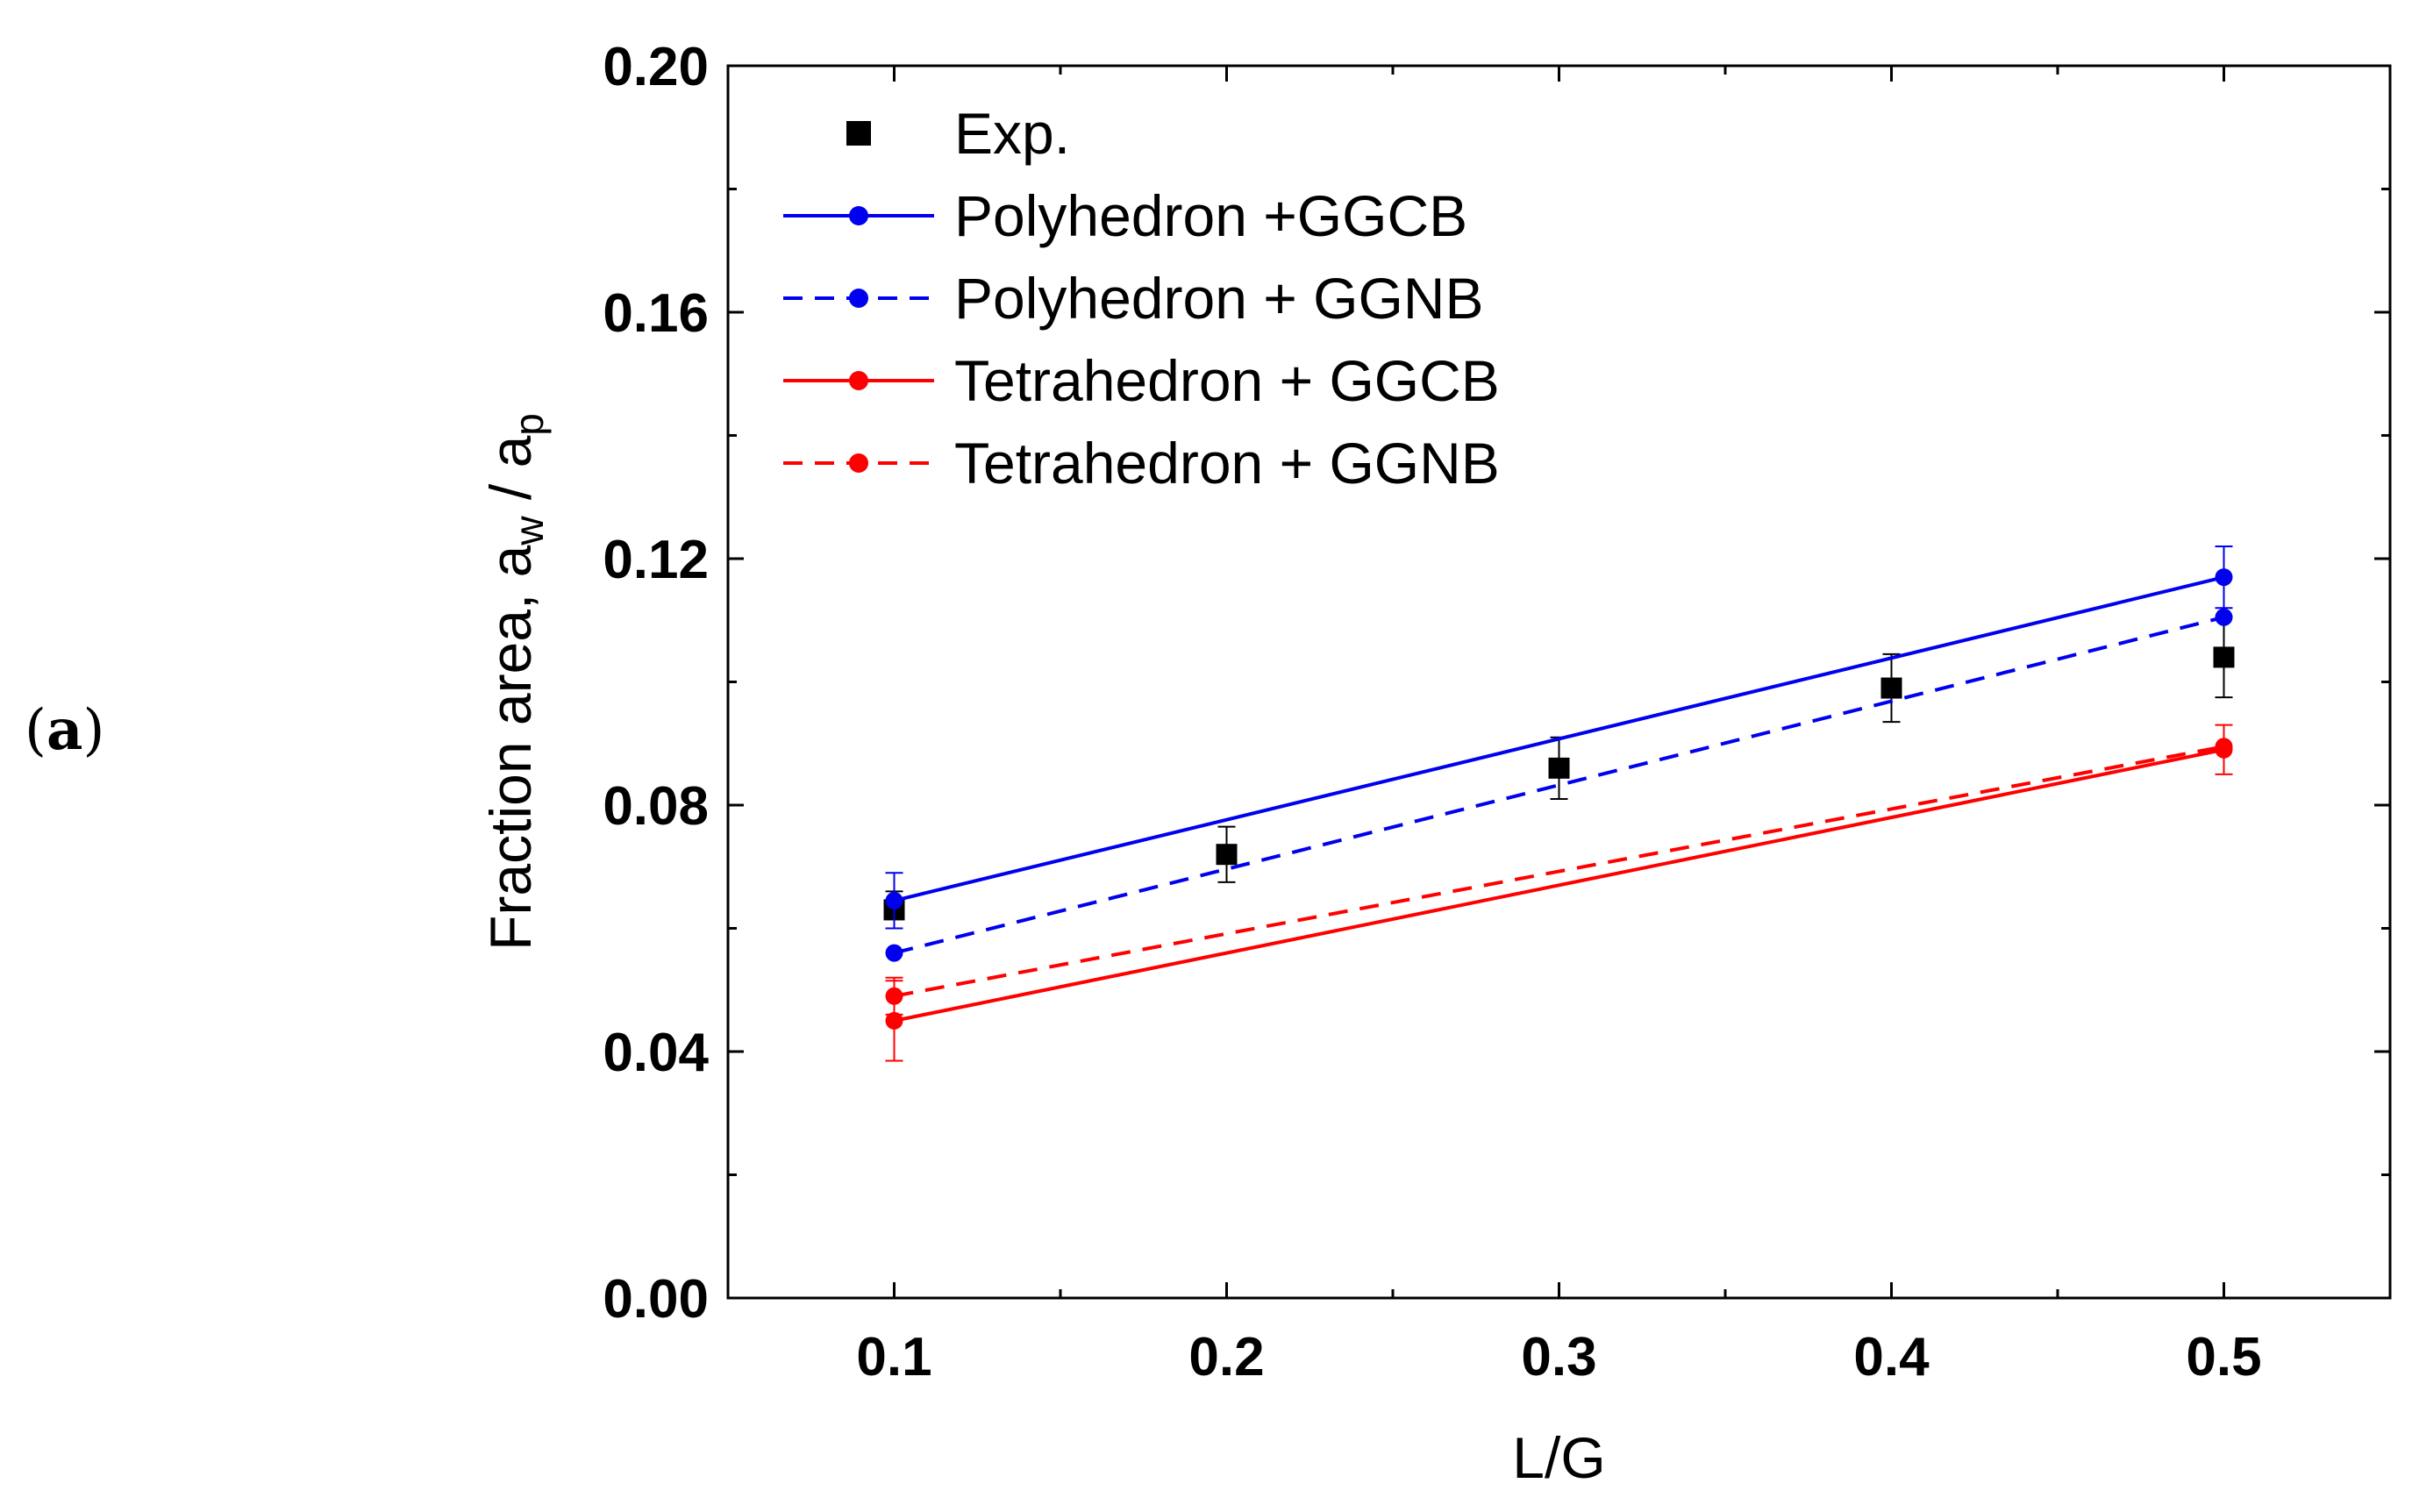  What do you see at coordinates (1227, 380) in the screenshot?
I see `legend-label: Tetrahedron + GGCB` at bounding box center [1227, 380].